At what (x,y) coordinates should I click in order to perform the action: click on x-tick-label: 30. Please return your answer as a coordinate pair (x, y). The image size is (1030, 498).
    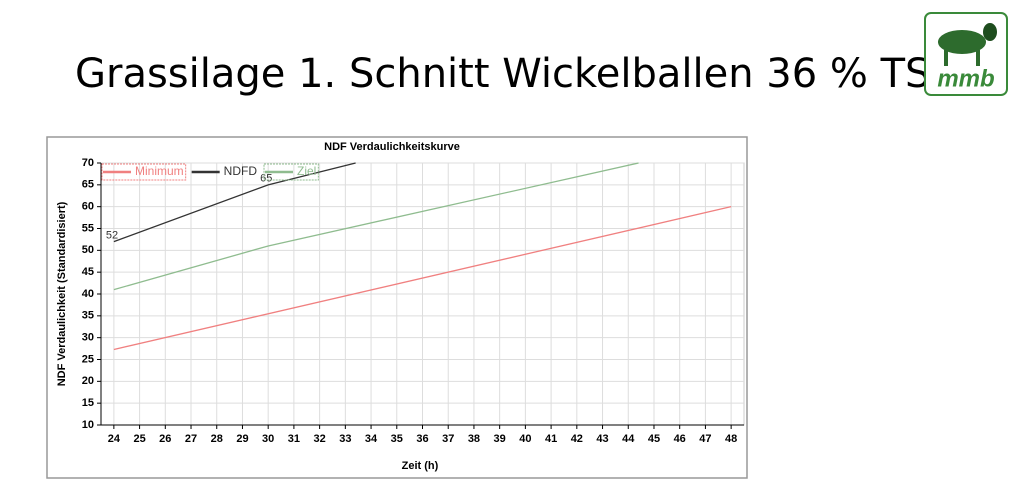
    Looking at the image, I should click on (268, 439).